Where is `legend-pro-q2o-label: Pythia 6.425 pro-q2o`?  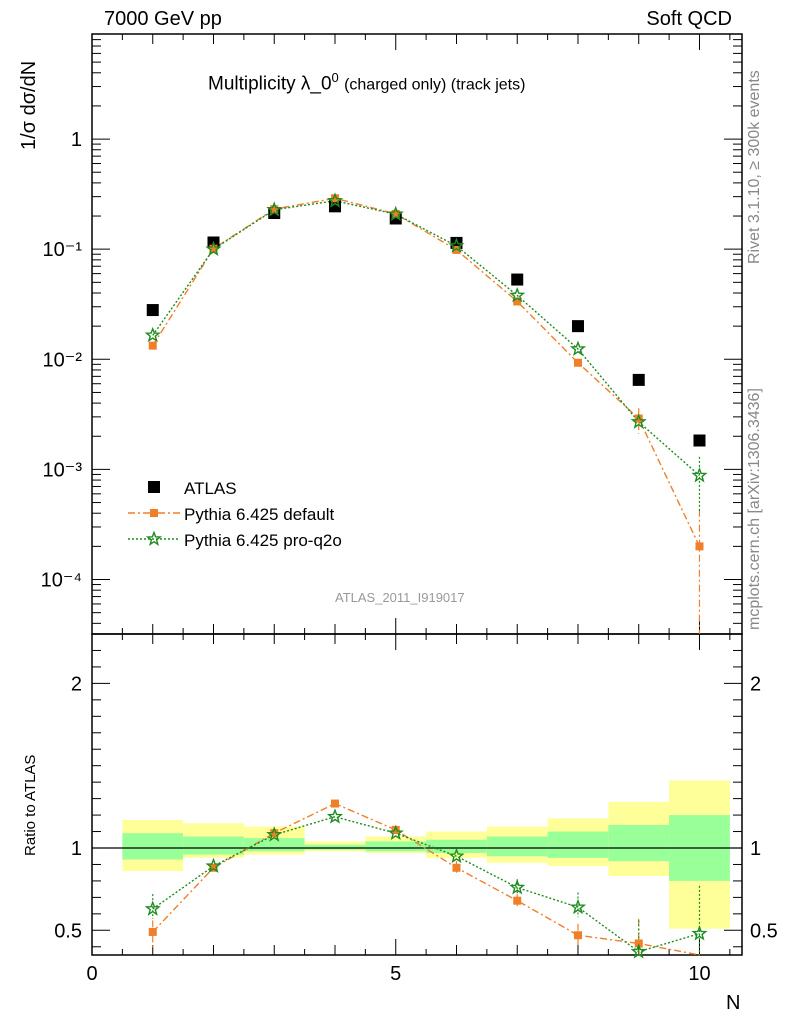
legend-pro-q2o-label: Pythia 6.425 pro-q2o is located at coordinates (263, 540).